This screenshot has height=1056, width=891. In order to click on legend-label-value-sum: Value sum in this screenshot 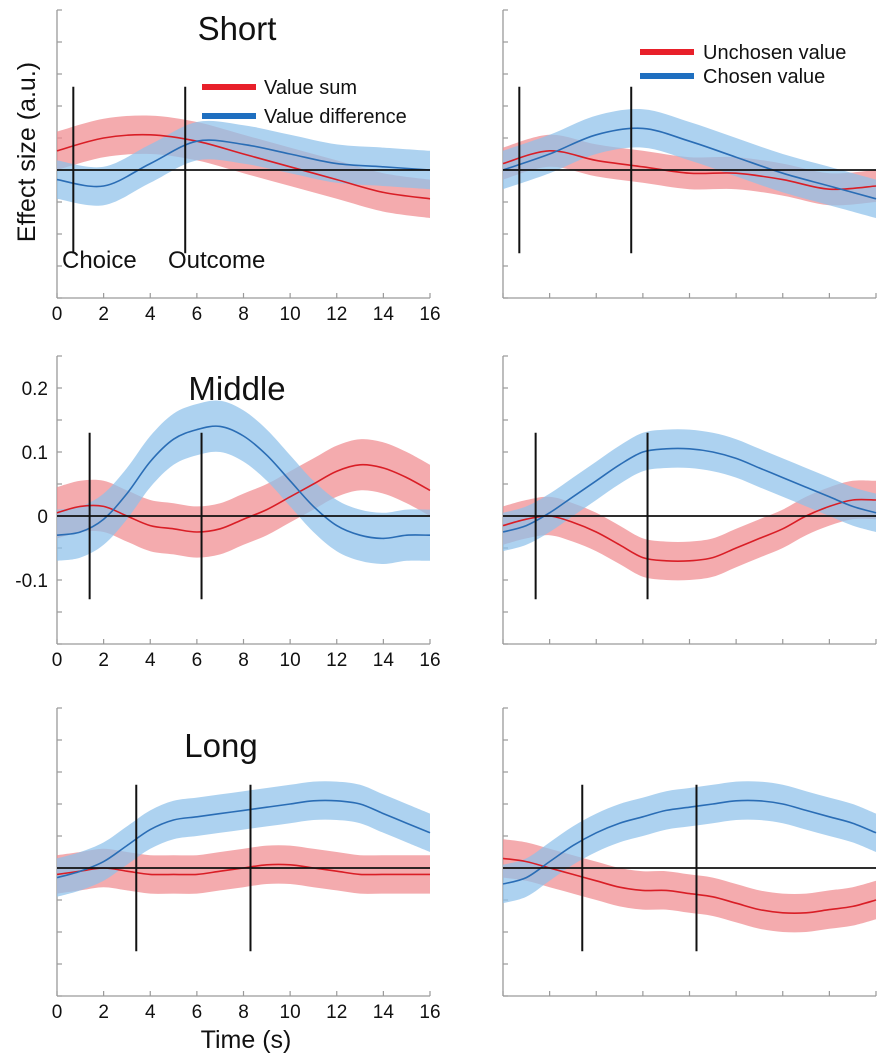, I will do `click(310, 88)`.